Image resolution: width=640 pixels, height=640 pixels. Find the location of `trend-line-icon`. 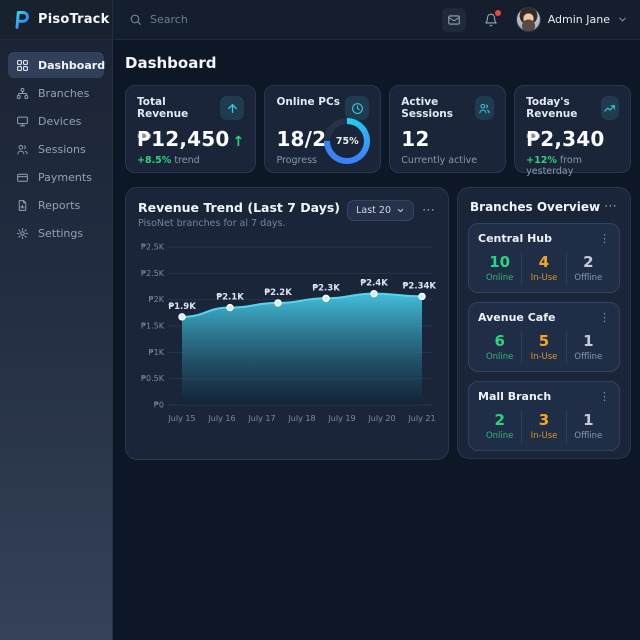

trend-line-icon is located at coordinates (610, 108).